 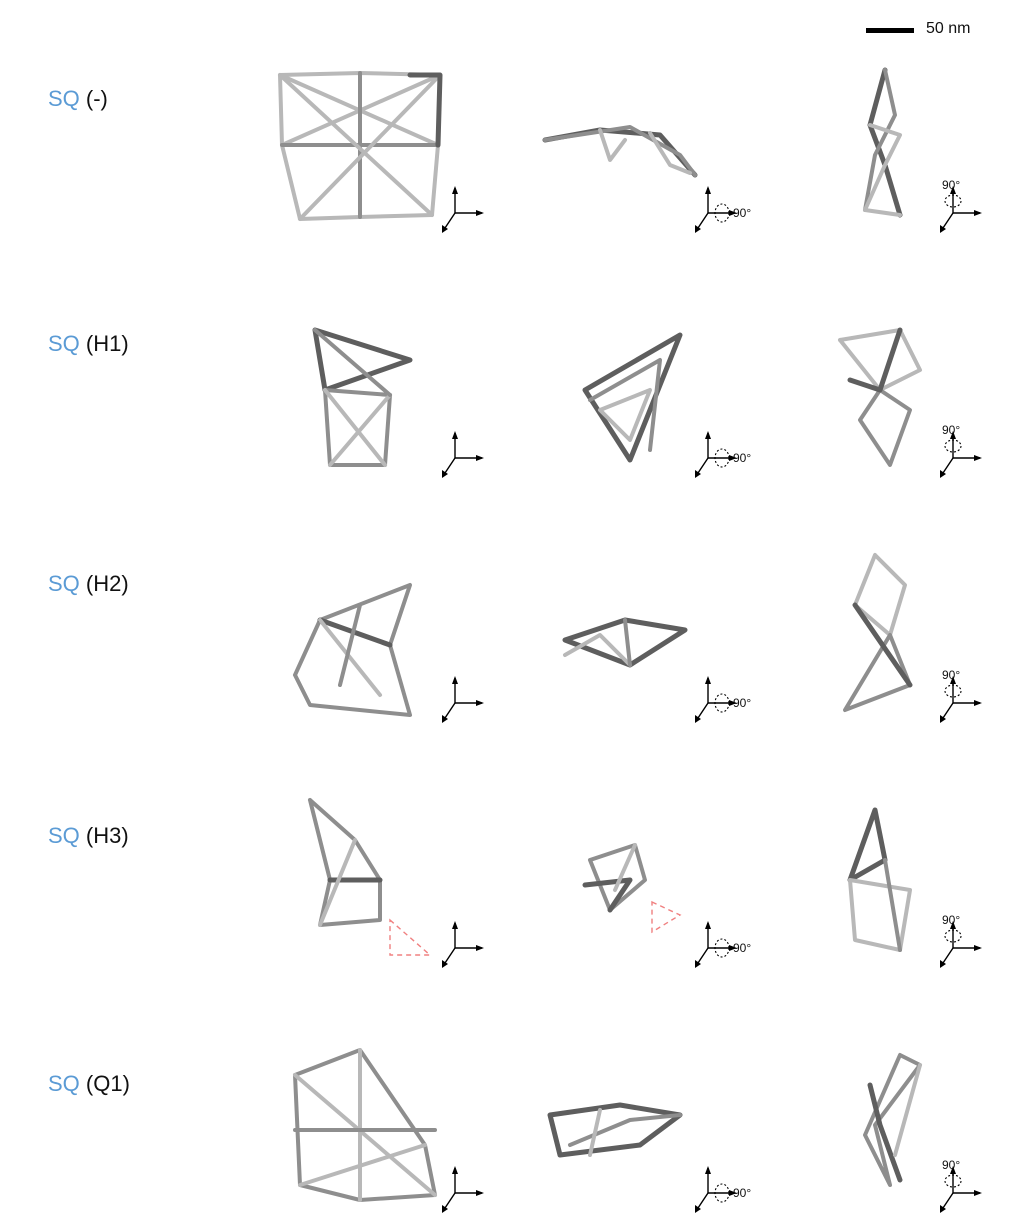 I want to click on row-label: SQ (H3), so click(x=88, y=836).